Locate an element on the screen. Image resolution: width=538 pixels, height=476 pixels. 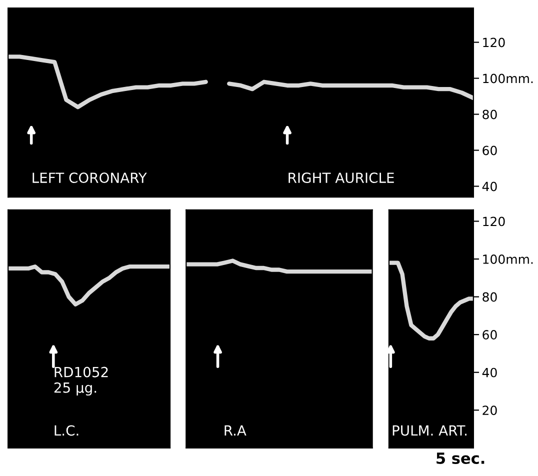
text: L.C. is located at coordinates (66, 430).